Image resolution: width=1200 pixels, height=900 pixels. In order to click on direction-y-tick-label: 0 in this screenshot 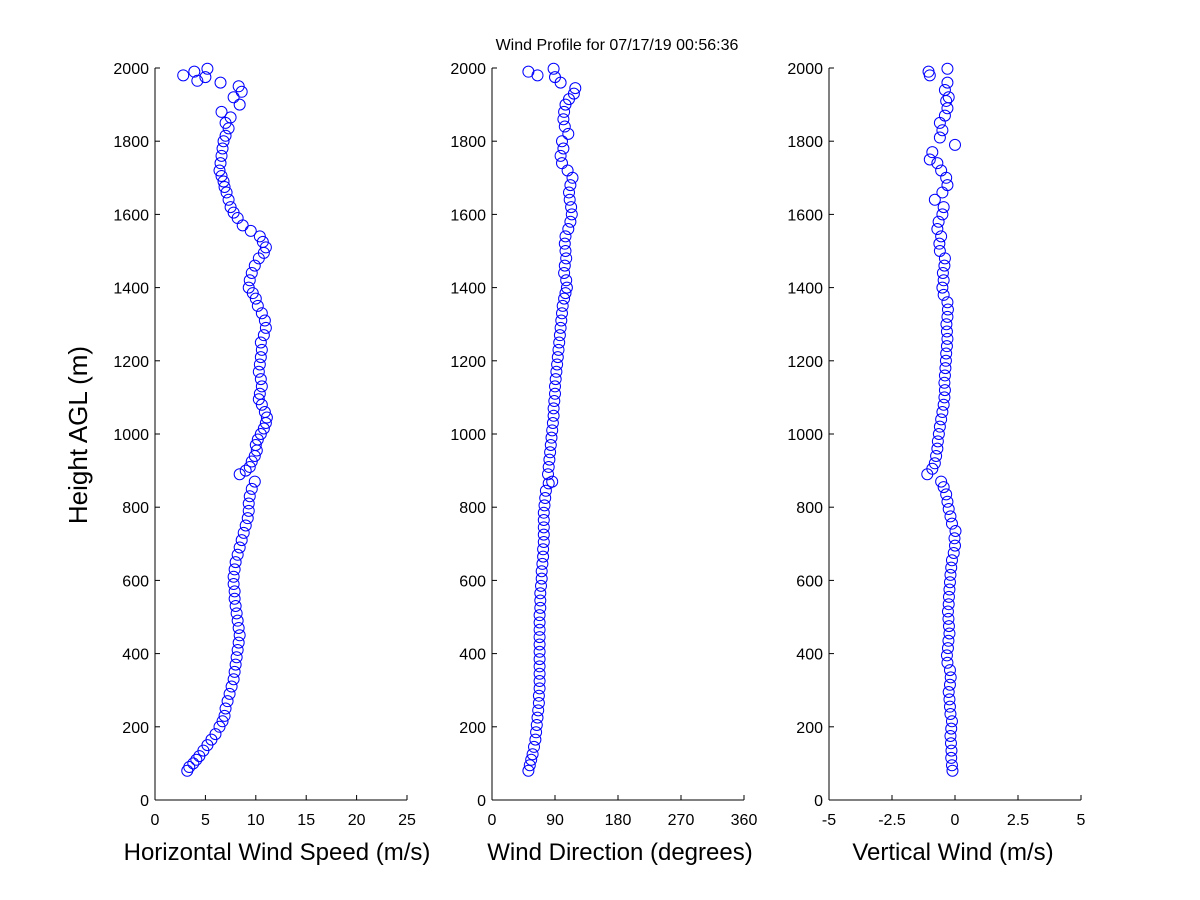, I will do `click(481, 801)`.